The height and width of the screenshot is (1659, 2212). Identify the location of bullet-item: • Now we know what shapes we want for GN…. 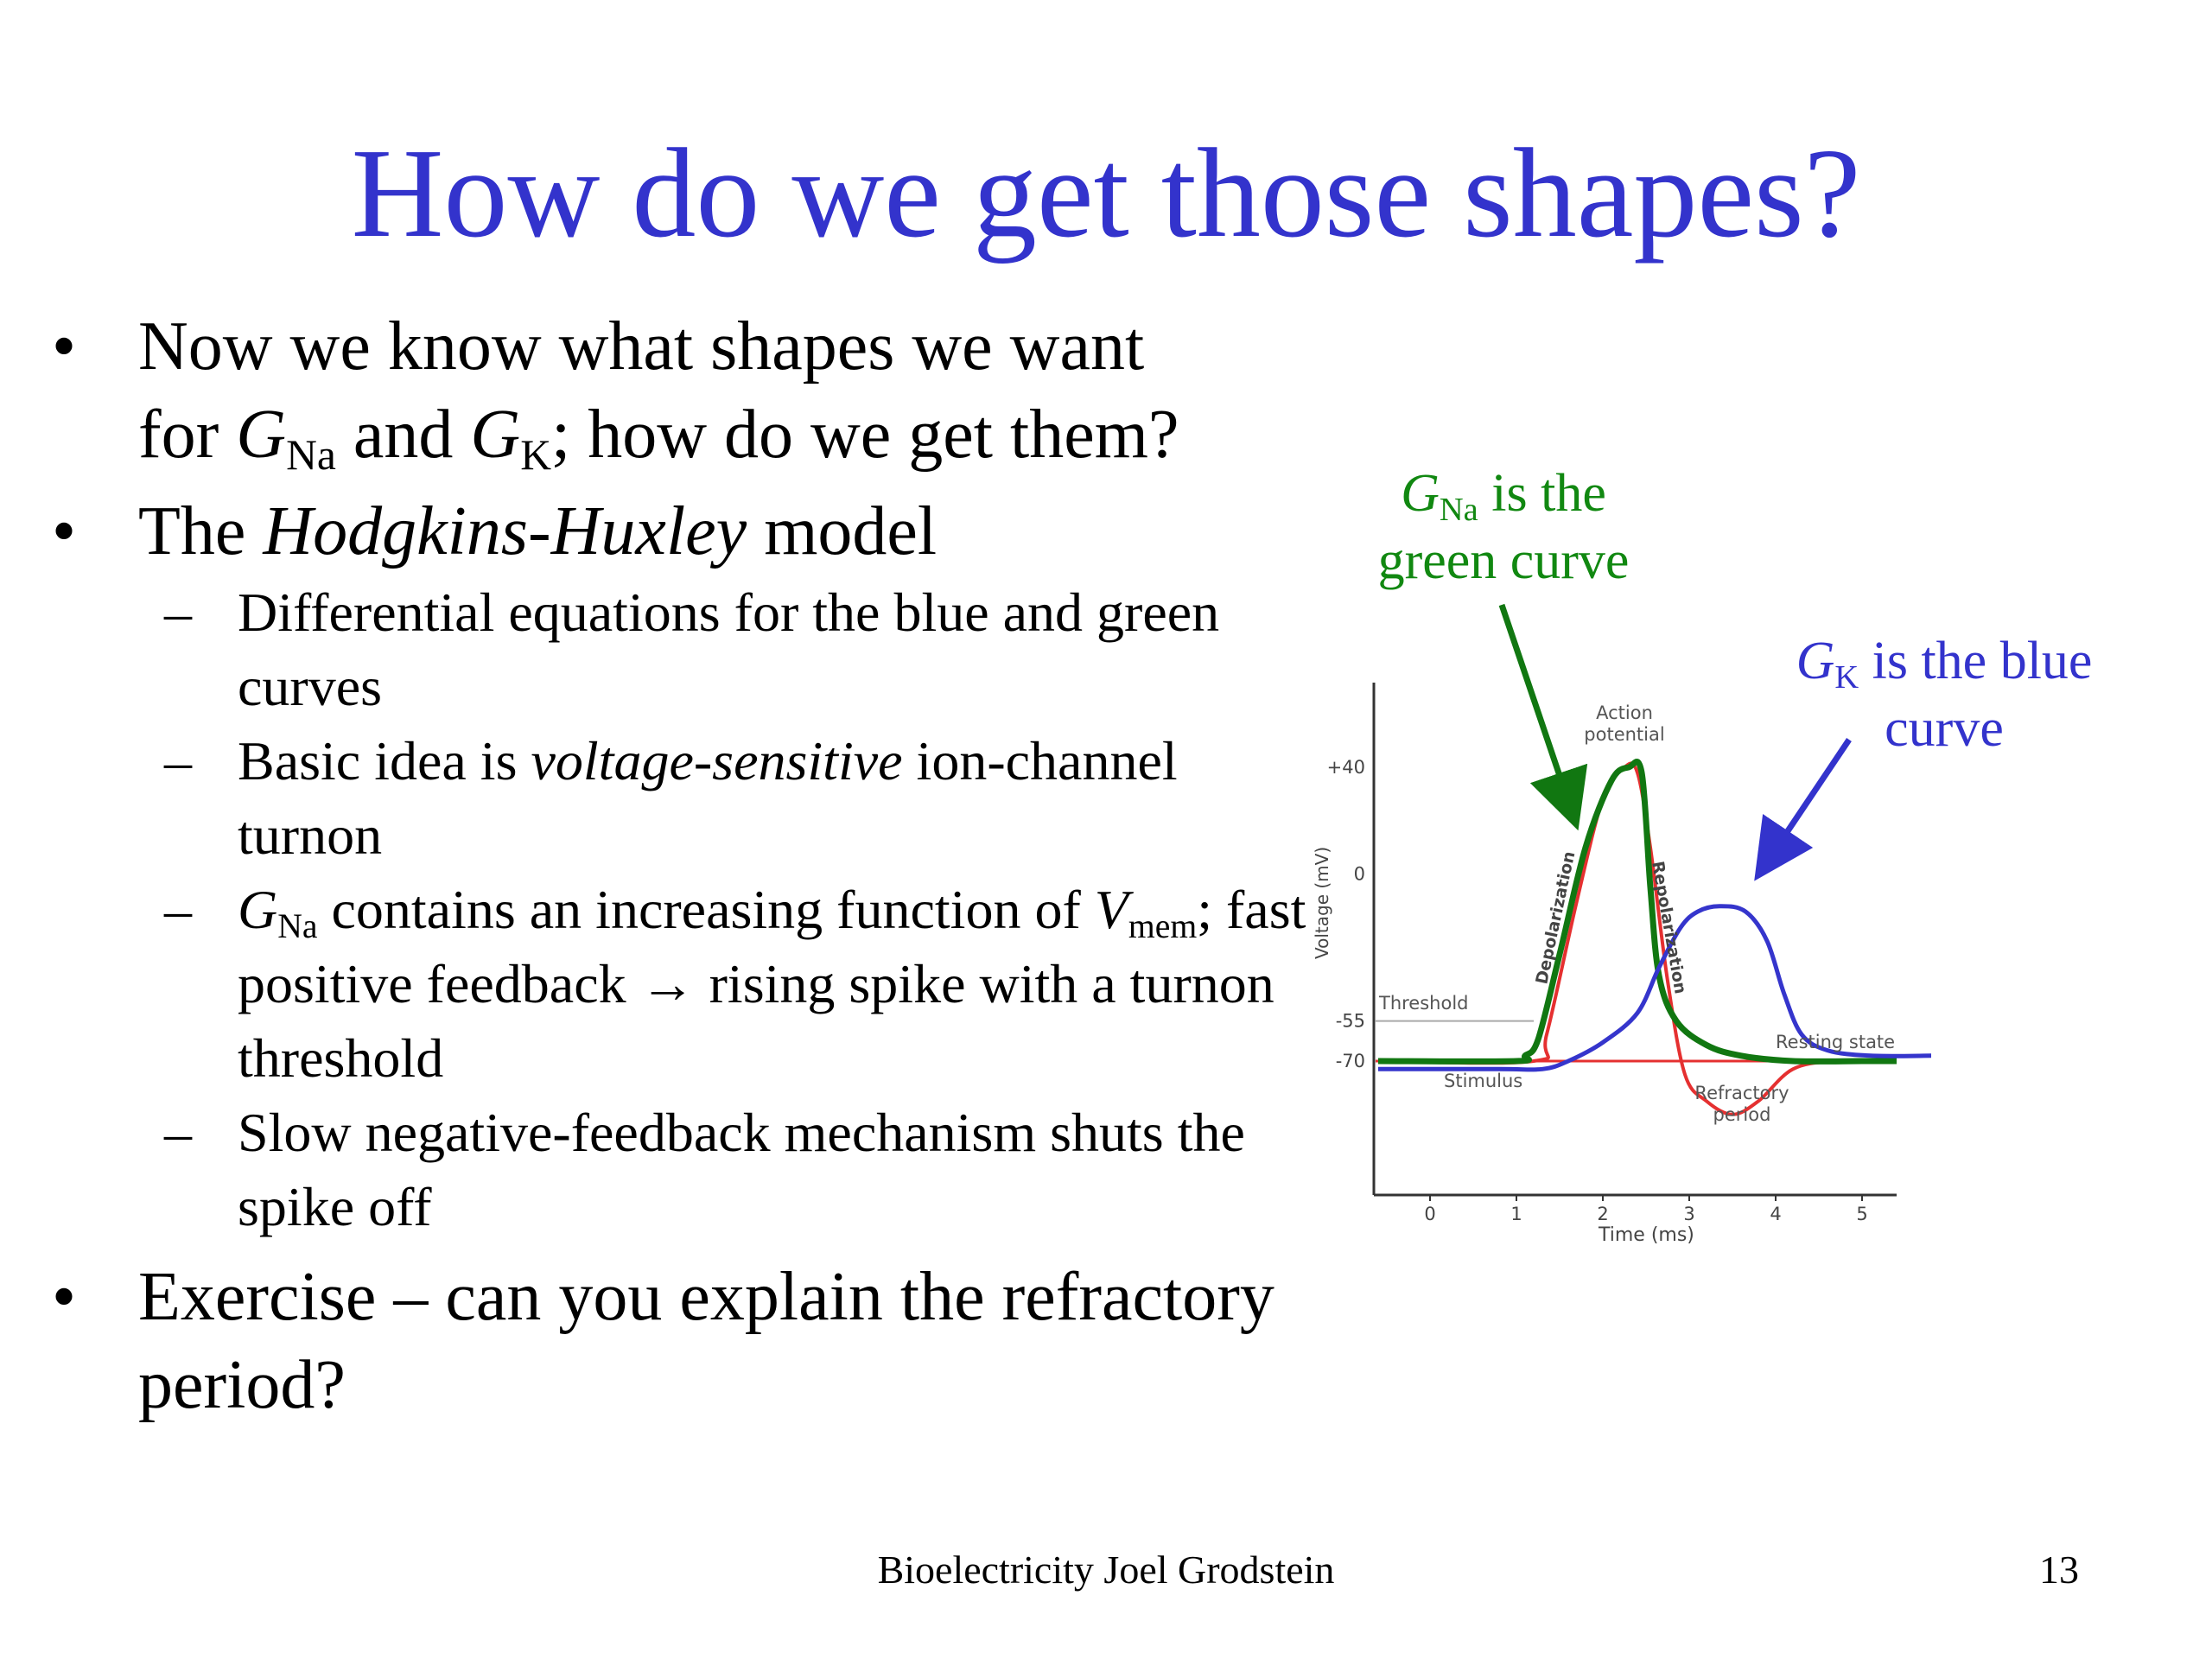
(687, 390).